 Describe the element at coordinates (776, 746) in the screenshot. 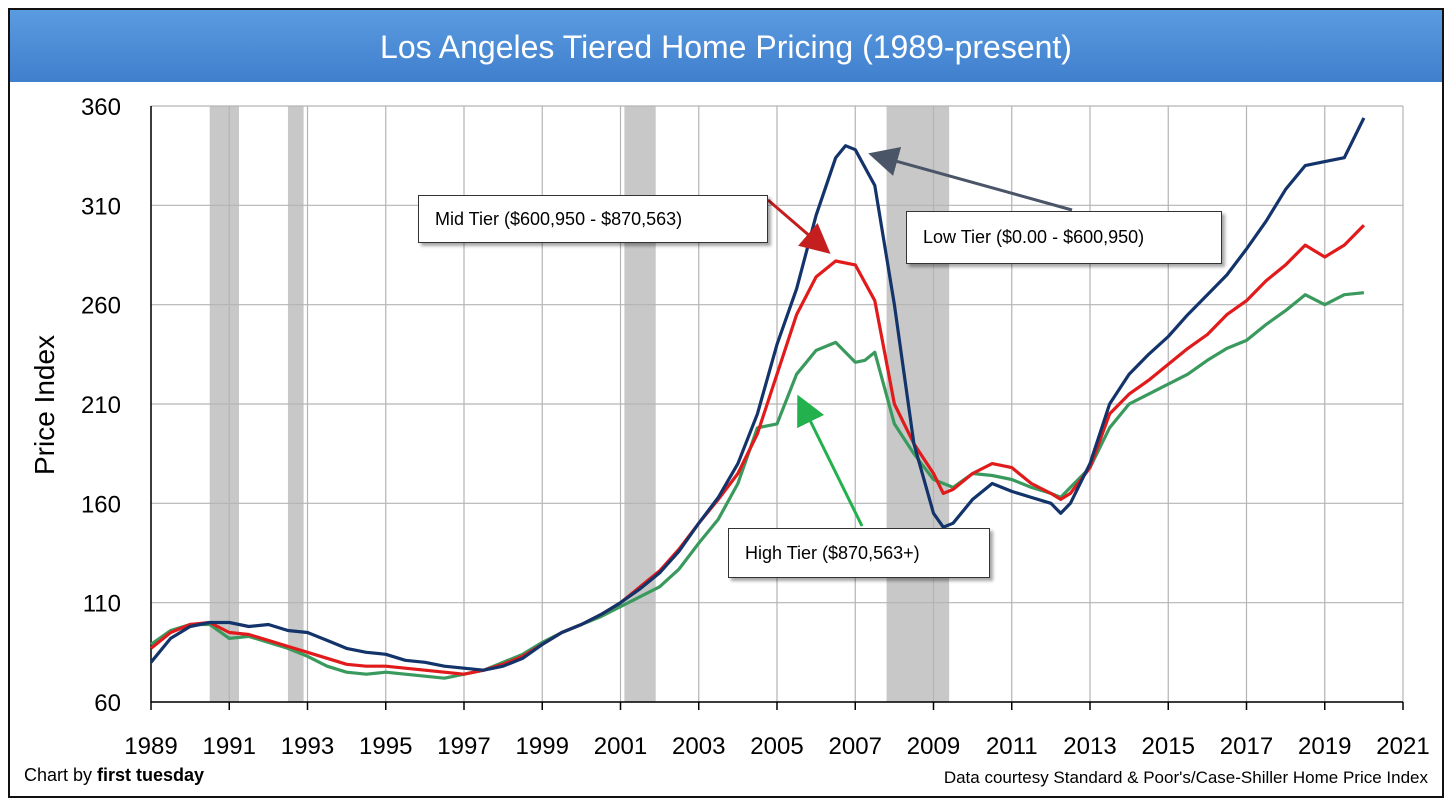

I see `x-tick-label-2005: 2005` at that location.